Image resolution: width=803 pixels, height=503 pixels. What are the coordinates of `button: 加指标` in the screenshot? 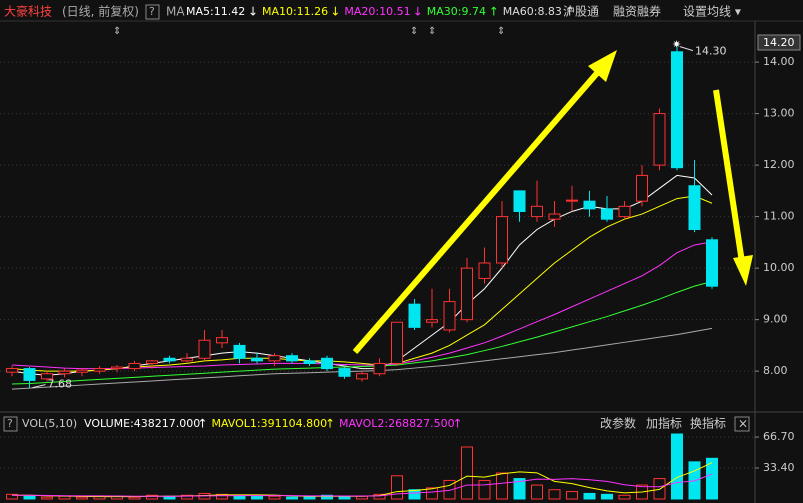 It's located at (664, 423).